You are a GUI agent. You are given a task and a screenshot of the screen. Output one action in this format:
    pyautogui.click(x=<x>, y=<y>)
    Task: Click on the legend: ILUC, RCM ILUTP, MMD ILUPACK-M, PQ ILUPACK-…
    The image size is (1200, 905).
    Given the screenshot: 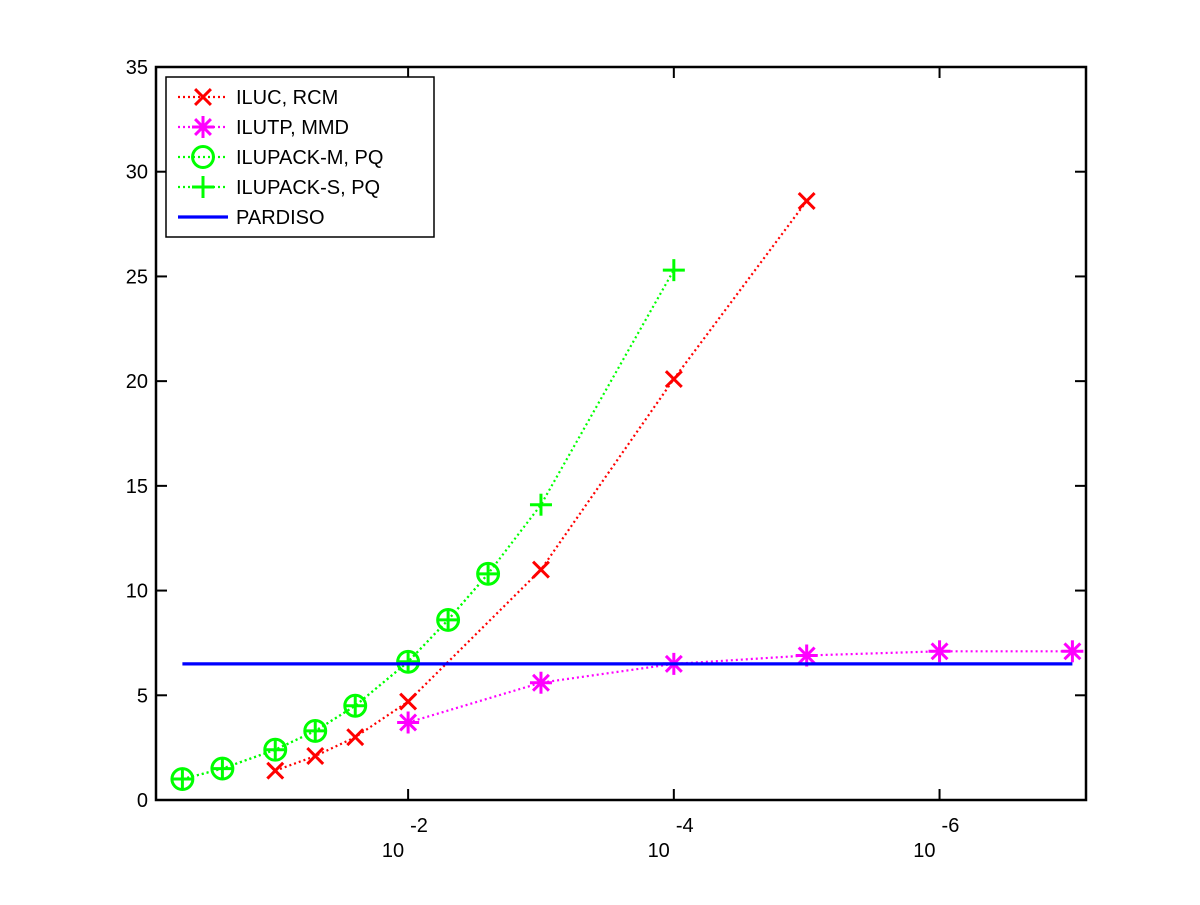 What is the action you would take?
    pyautogui.click(x=300, y=157)
    